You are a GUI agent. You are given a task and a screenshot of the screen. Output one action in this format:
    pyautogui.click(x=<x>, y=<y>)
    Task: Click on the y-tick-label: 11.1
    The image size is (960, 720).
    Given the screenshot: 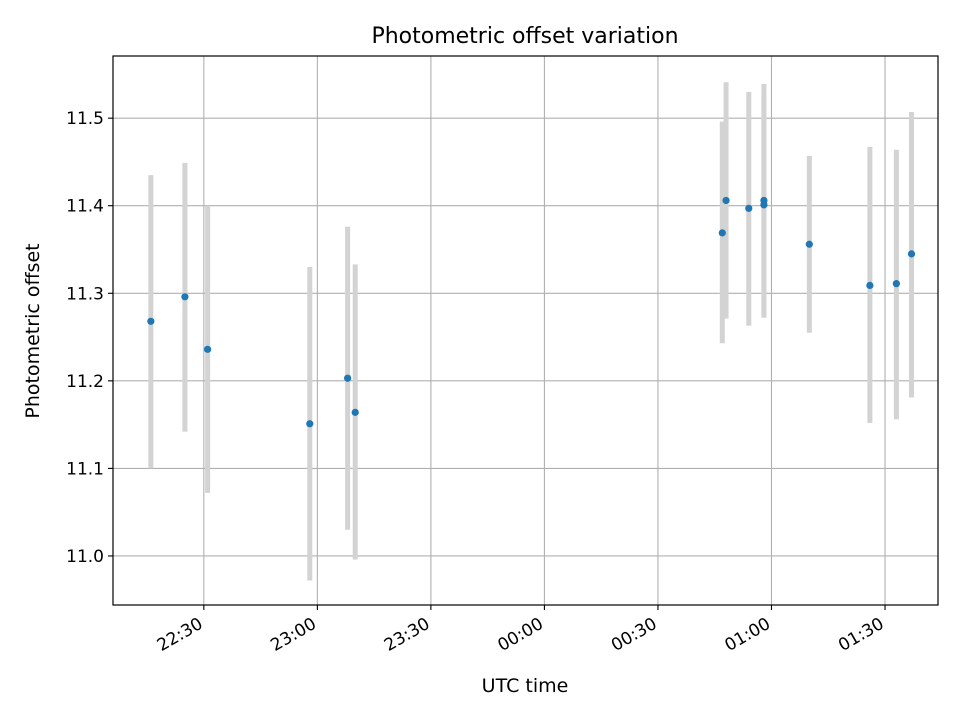 What is the action you would take?
    pyautogui.click(x=85, y=469)
    